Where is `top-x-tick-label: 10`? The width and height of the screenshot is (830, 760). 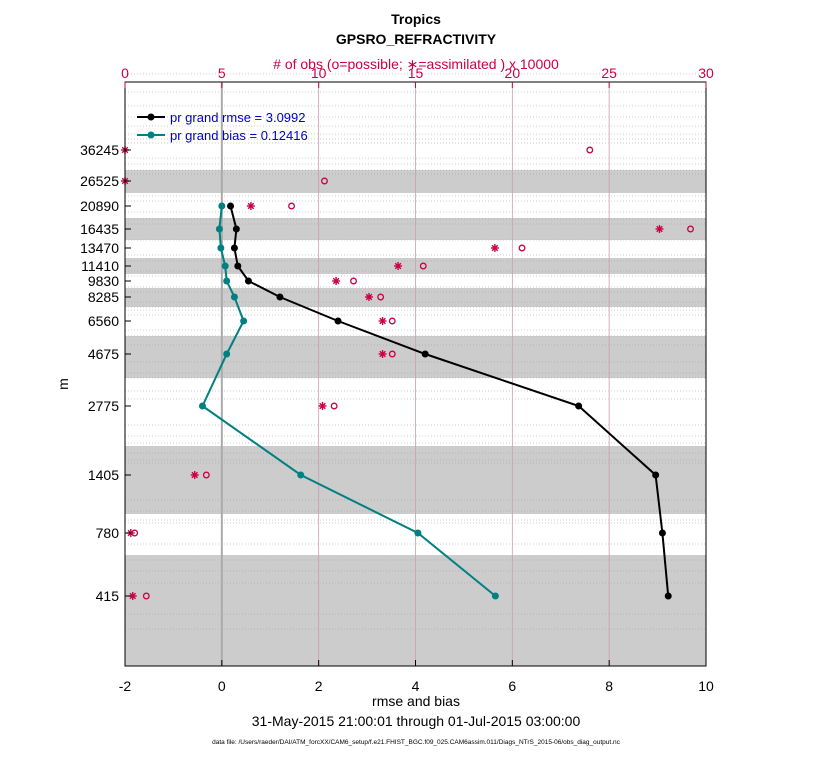
top-x-tick-label: 10 is located at coordinates (319, 73).